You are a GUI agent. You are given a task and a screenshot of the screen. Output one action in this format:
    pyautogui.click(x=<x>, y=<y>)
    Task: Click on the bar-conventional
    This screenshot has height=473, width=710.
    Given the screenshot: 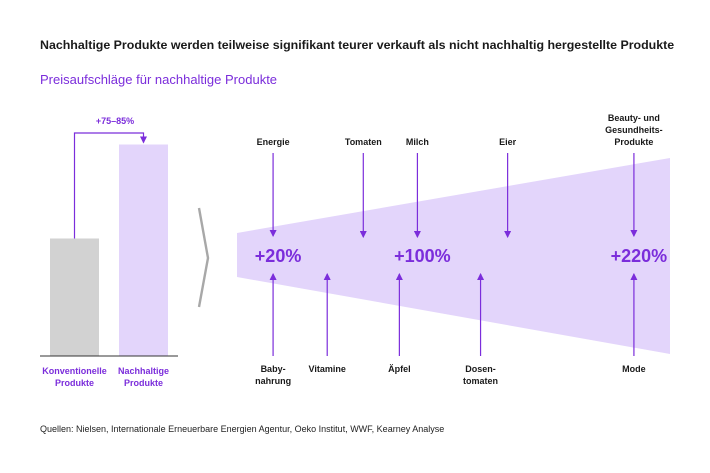 What is the action you would take?
    pyautogui.click(x=74, y=297)
    